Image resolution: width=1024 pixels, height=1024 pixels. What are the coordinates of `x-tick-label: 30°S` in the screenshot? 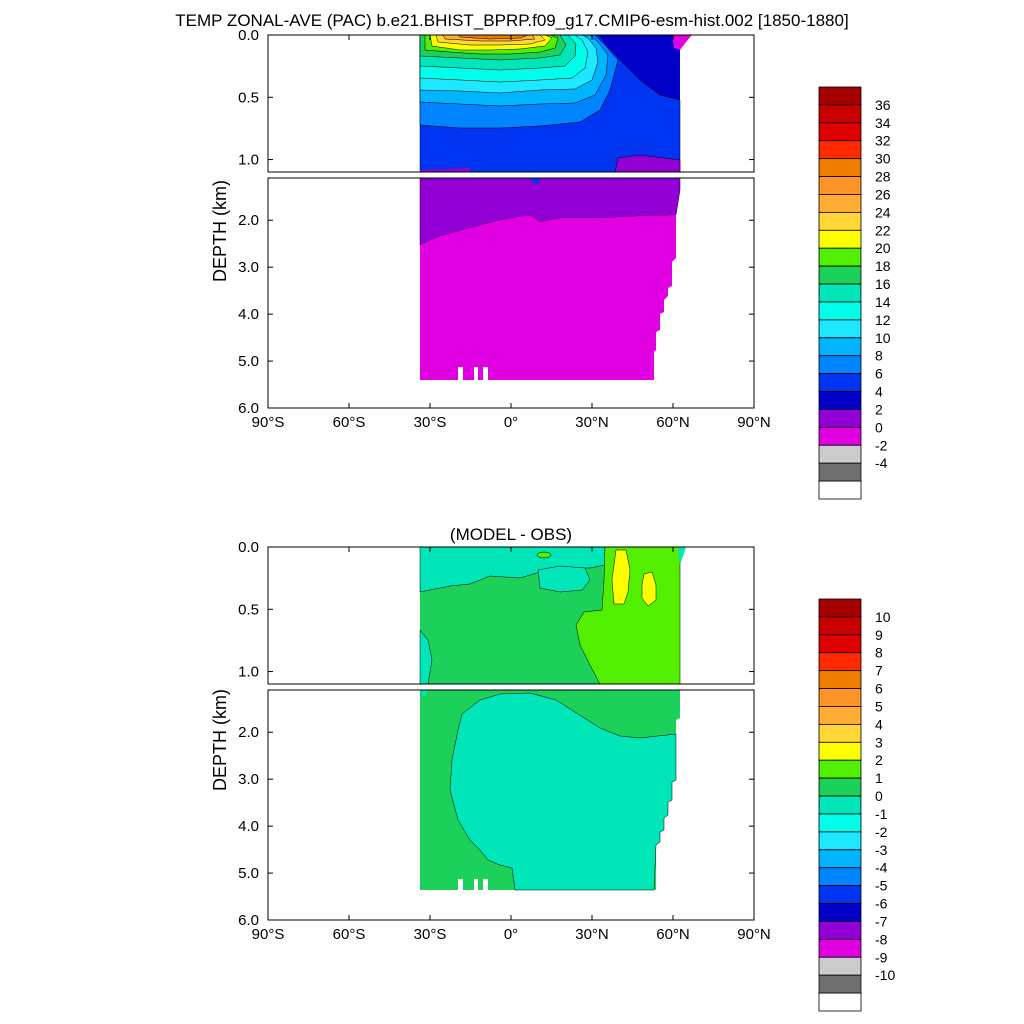 It's located at (430, 422).